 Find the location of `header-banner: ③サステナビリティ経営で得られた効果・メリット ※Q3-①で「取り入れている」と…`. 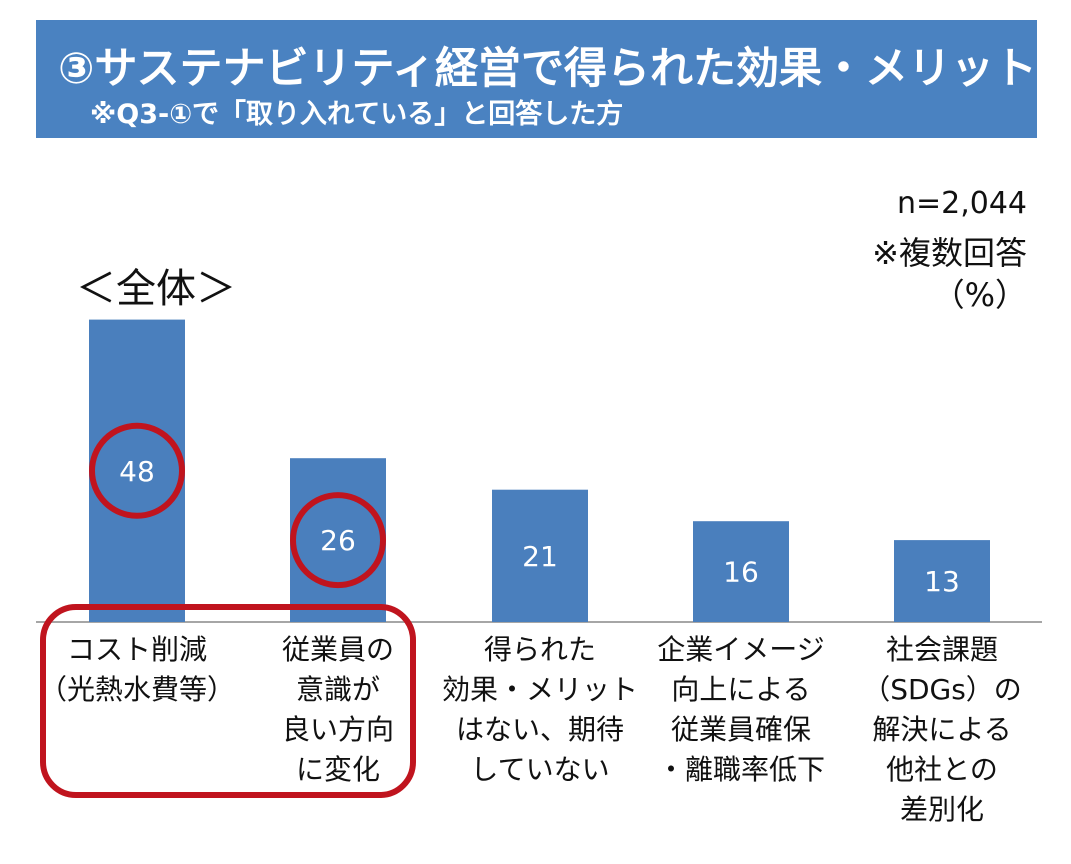

header-banner: ③サステナビリティ経営で得られた効果・メリット ※Q3-①で「取り入れている」と… is located at coordinates (536, 79).